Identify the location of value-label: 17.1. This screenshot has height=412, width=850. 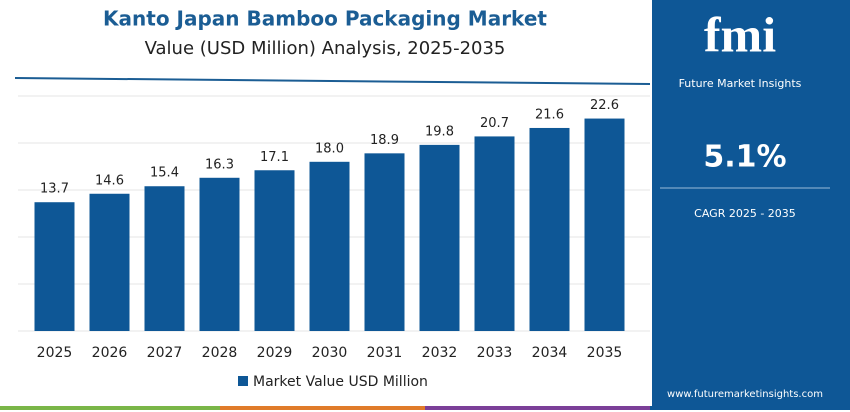
(274, 157).